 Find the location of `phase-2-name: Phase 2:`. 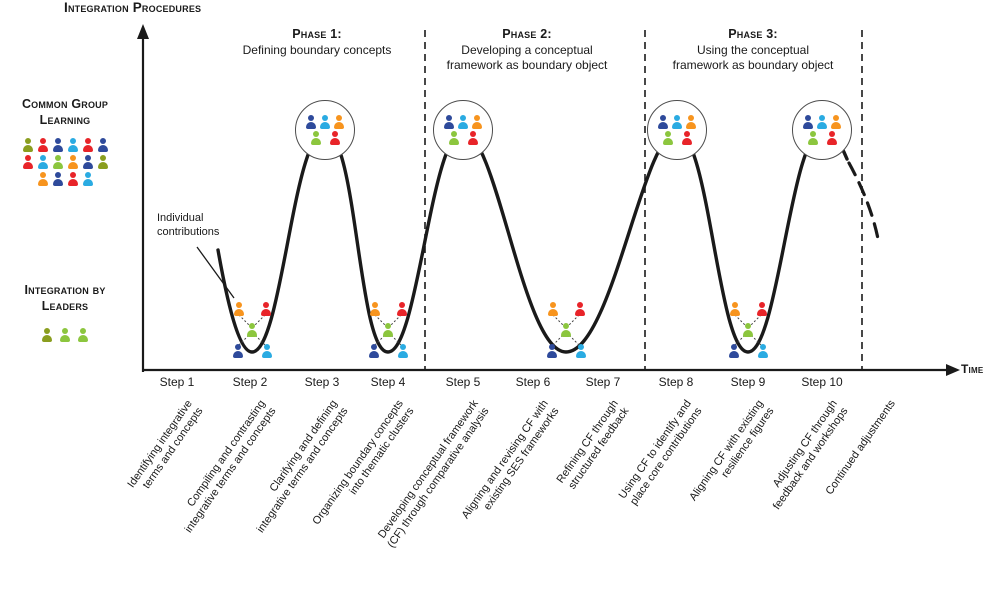

phase-2-name: Phase 2: is located at coordinates (527, 34).